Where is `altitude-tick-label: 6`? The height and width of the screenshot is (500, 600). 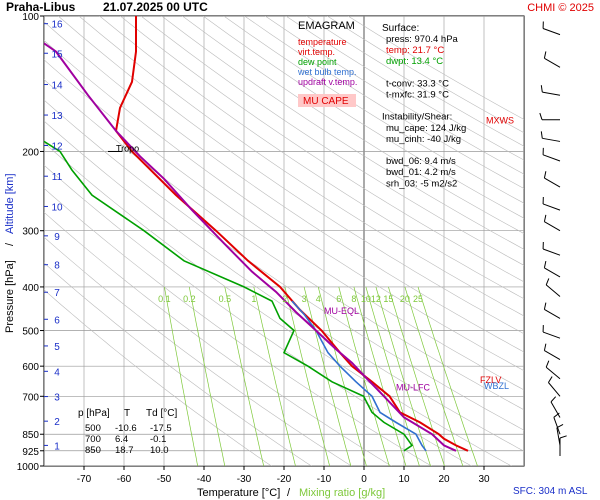 altitude-tick-label: 6 is located at coordinates (57, 320).